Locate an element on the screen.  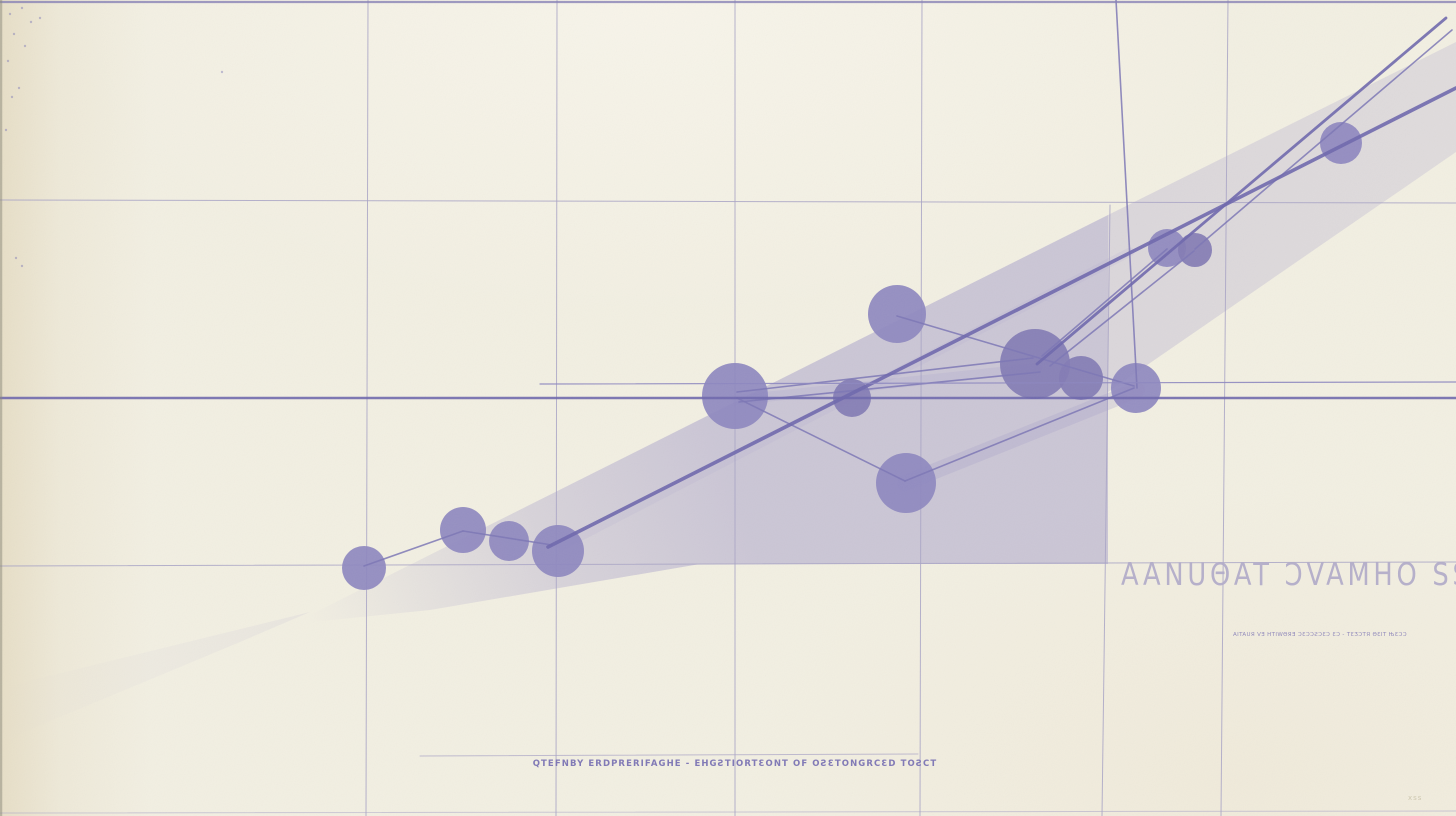
corner-mark: xss is located at coordinates (1415, 798).